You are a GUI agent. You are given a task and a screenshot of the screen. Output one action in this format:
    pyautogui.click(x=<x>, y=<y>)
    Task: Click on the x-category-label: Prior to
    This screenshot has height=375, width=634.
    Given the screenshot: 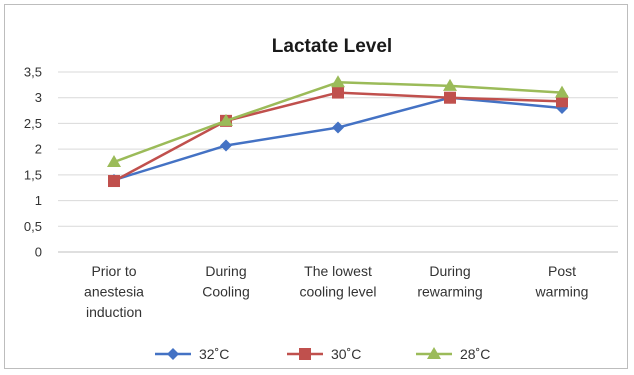 What is the action you would take?
    pyautogui.click(x=113, y=271)
    